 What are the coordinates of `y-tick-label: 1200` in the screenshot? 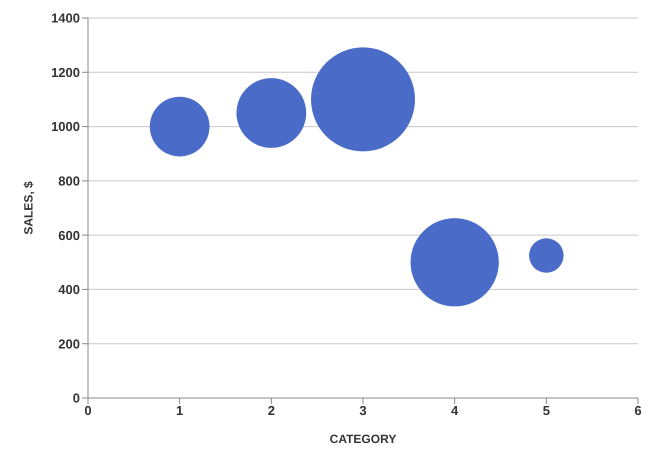 It's located at (65, 72).